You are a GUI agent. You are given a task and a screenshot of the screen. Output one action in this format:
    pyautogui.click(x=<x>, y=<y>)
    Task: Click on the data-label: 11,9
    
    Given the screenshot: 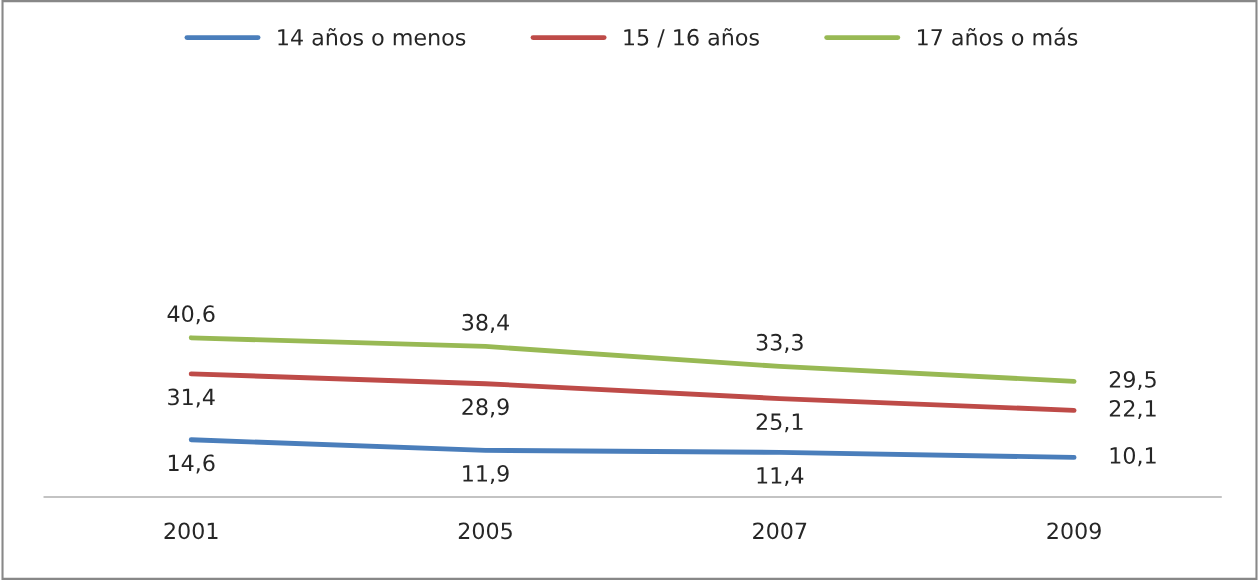 What is the action you would take?
    pyautogui.click(x=486, y=475)
    